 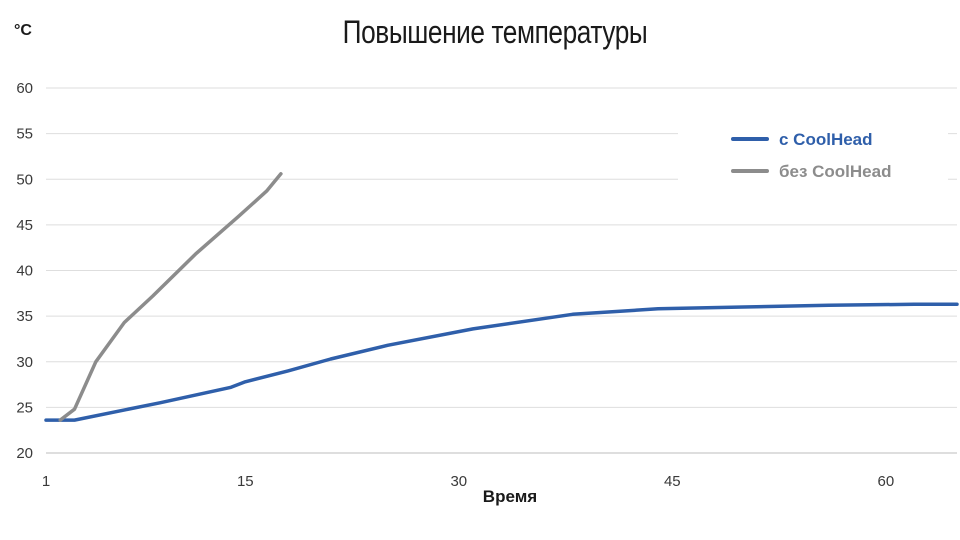 What do you see at coordinates (24, 134) in the screenshot?
I see `y-tick-label: 55` at bounding box center [24, 134].